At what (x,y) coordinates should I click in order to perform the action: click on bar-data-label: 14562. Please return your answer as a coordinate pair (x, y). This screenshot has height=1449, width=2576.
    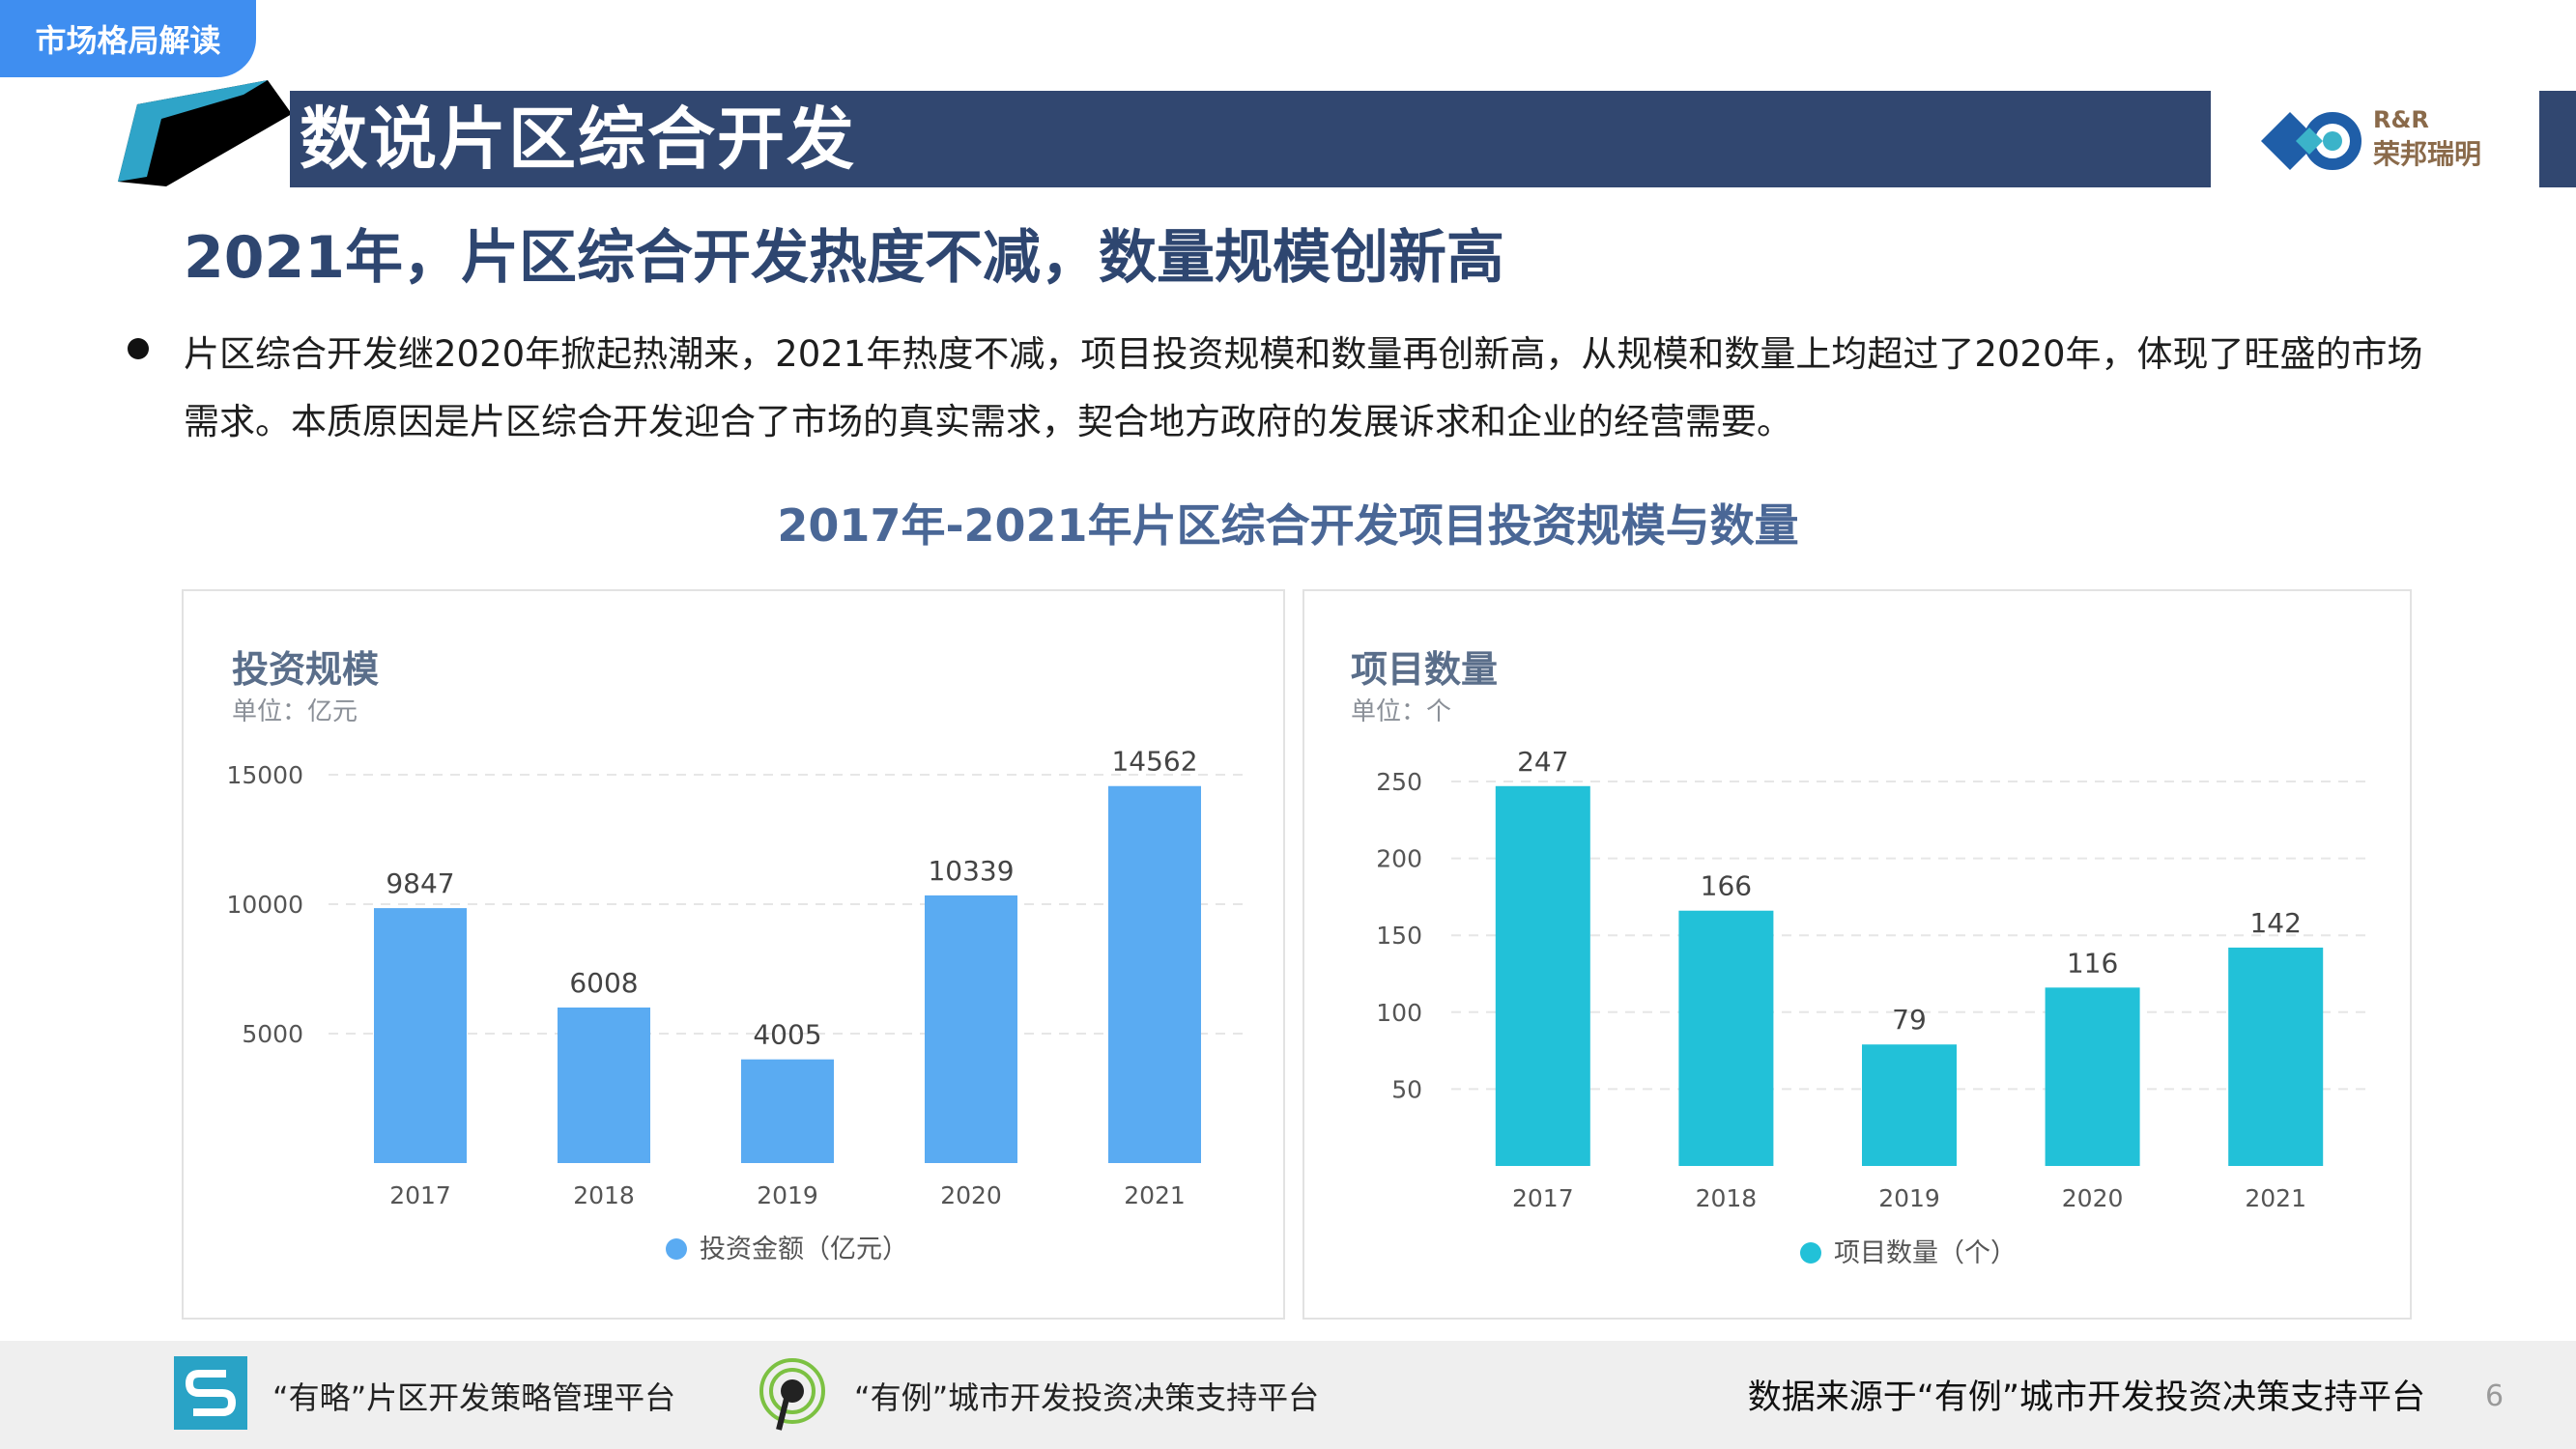
    Looking at the image, I should click on (1154, 762).